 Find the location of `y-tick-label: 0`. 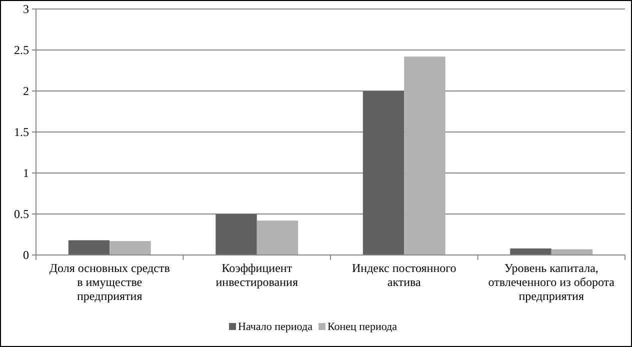

y-tick-label: 0 is located at coordinates (26, 255).